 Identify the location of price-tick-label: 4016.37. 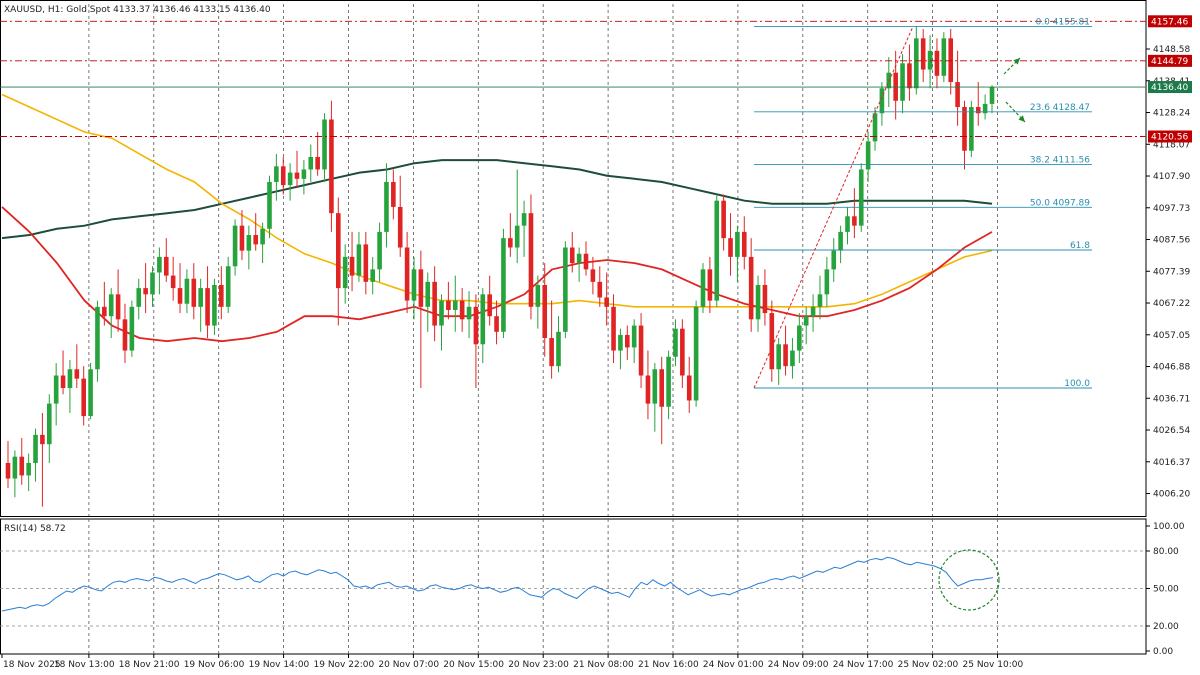
(1171, 463).